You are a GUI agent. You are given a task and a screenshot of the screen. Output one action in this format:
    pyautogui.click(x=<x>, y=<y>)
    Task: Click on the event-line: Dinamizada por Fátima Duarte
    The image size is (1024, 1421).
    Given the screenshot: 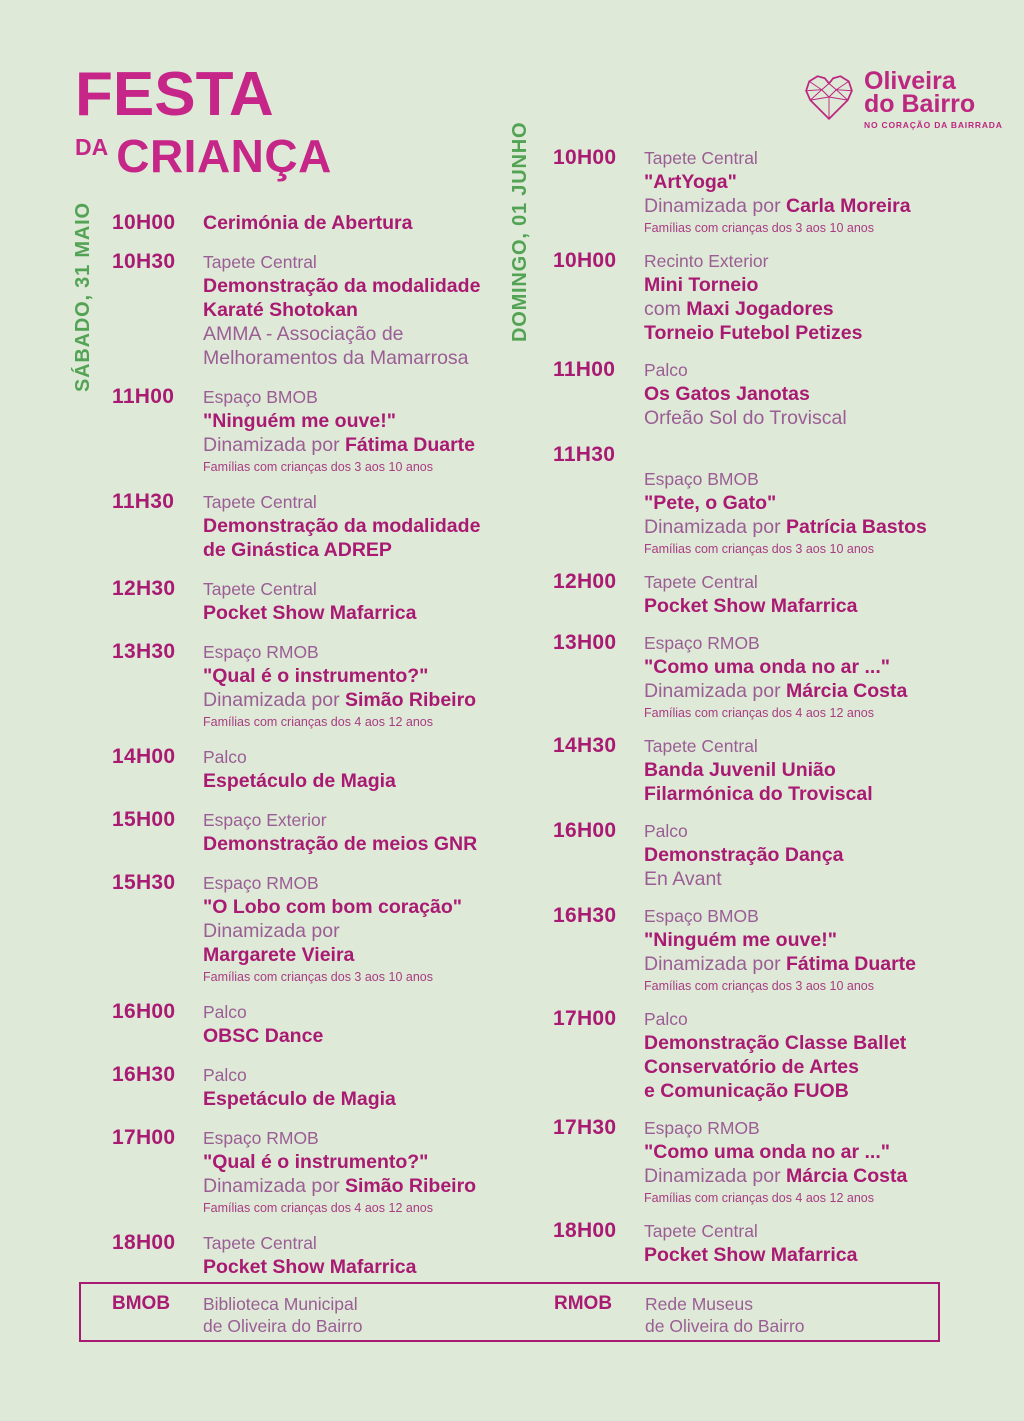 What is the action you would take?
    pyautogui.click(x=808, y=964)
    